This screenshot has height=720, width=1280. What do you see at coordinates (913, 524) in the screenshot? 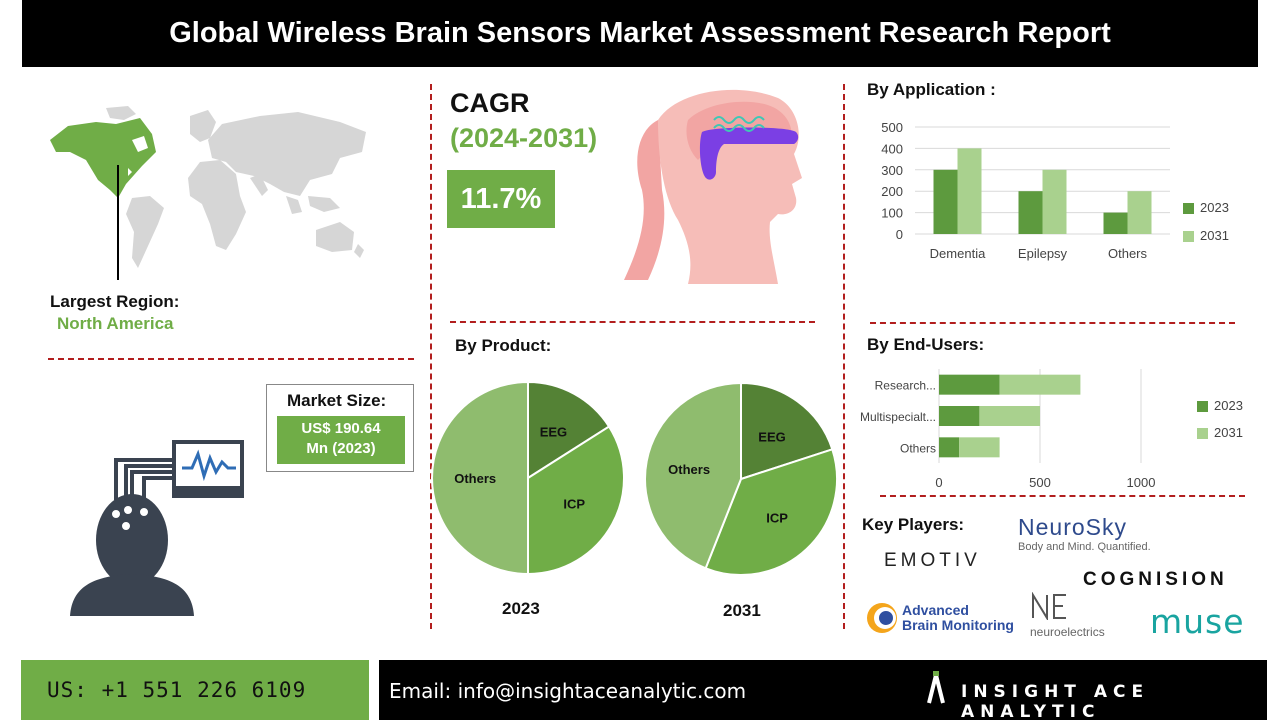
I see `key-players-title: Key Players:` at bounding box center [913, 524].